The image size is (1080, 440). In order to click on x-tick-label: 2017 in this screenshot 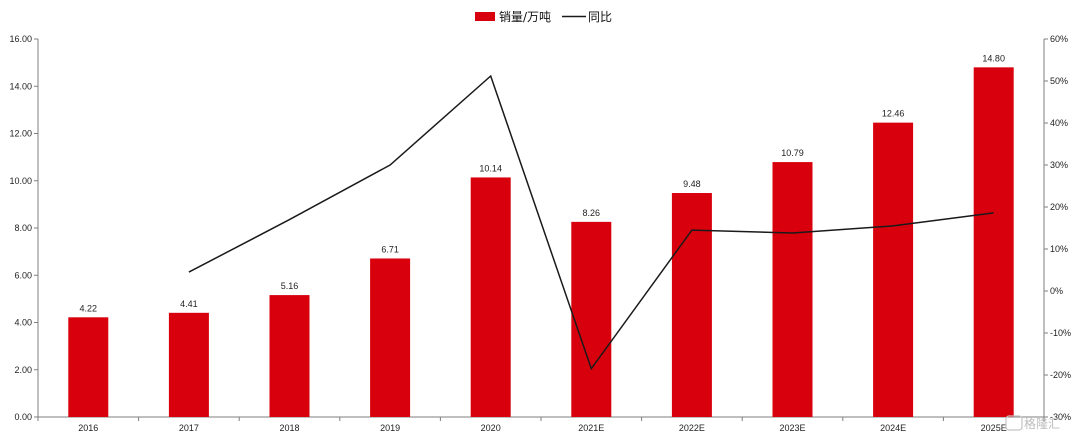, I will do `click(189, 428)`.